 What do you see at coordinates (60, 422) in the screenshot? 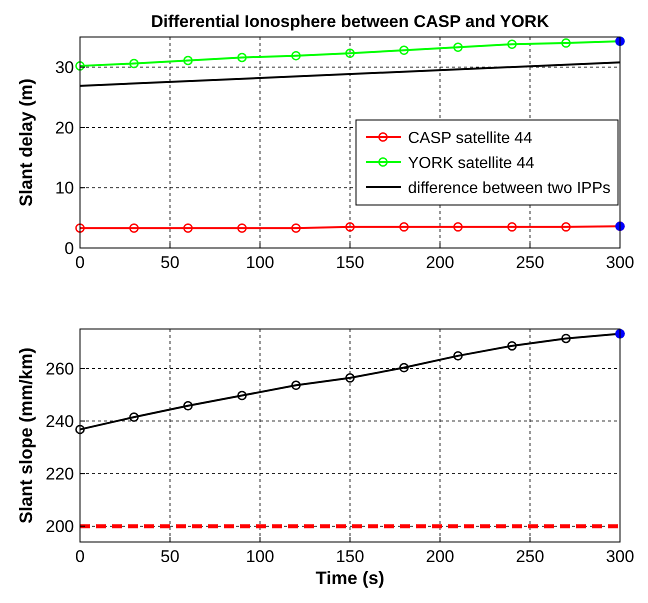
I see `y-tick-label: 240` at bounding box center [60, 422].